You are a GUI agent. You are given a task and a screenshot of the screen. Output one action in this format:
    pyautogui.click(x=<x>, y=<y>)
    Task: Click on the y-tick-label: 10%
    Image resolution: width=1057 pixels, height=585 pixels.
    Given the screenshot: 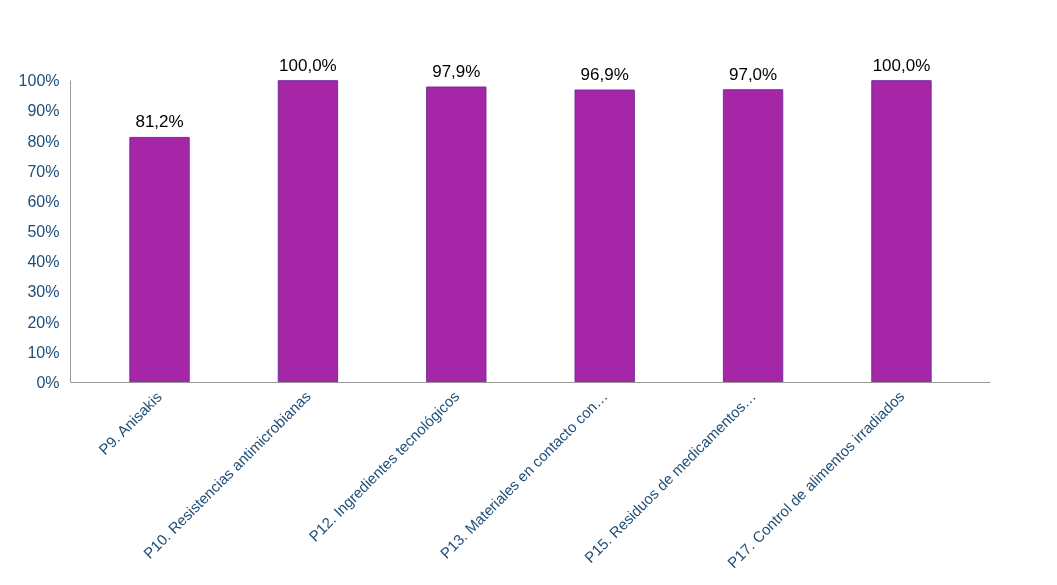 What is the action you would take?
    pyautogui.click(x=43, y=352)
    